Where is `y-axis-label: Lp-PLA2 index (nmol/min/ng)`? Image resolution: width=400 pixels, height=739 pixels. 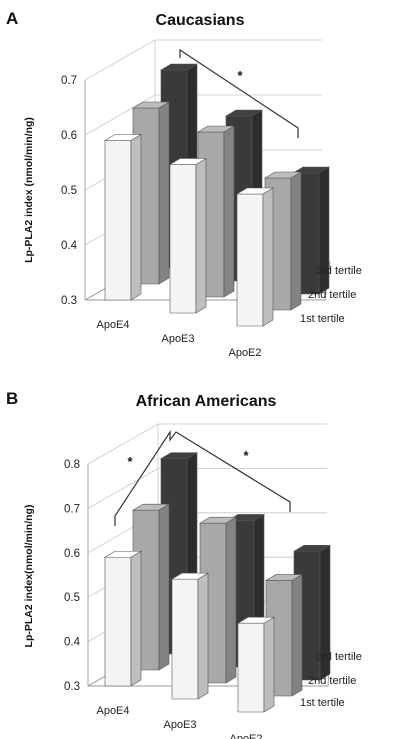 y-axis-label: Lp-PLA2 index (nmol/min/ng) is located at coordinates (29, 190).